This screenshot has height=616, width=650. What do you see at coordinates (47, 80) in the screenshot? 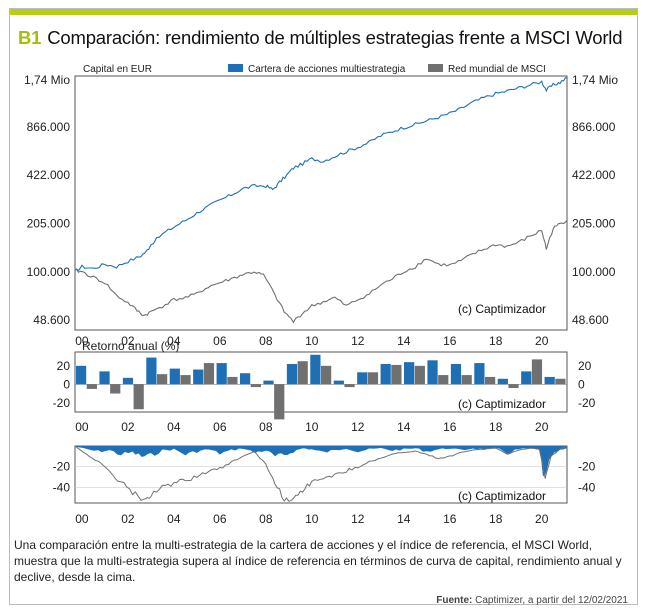
I see `equity-ytick-left: 1,74 Mio` at bounding box center [47, 80].